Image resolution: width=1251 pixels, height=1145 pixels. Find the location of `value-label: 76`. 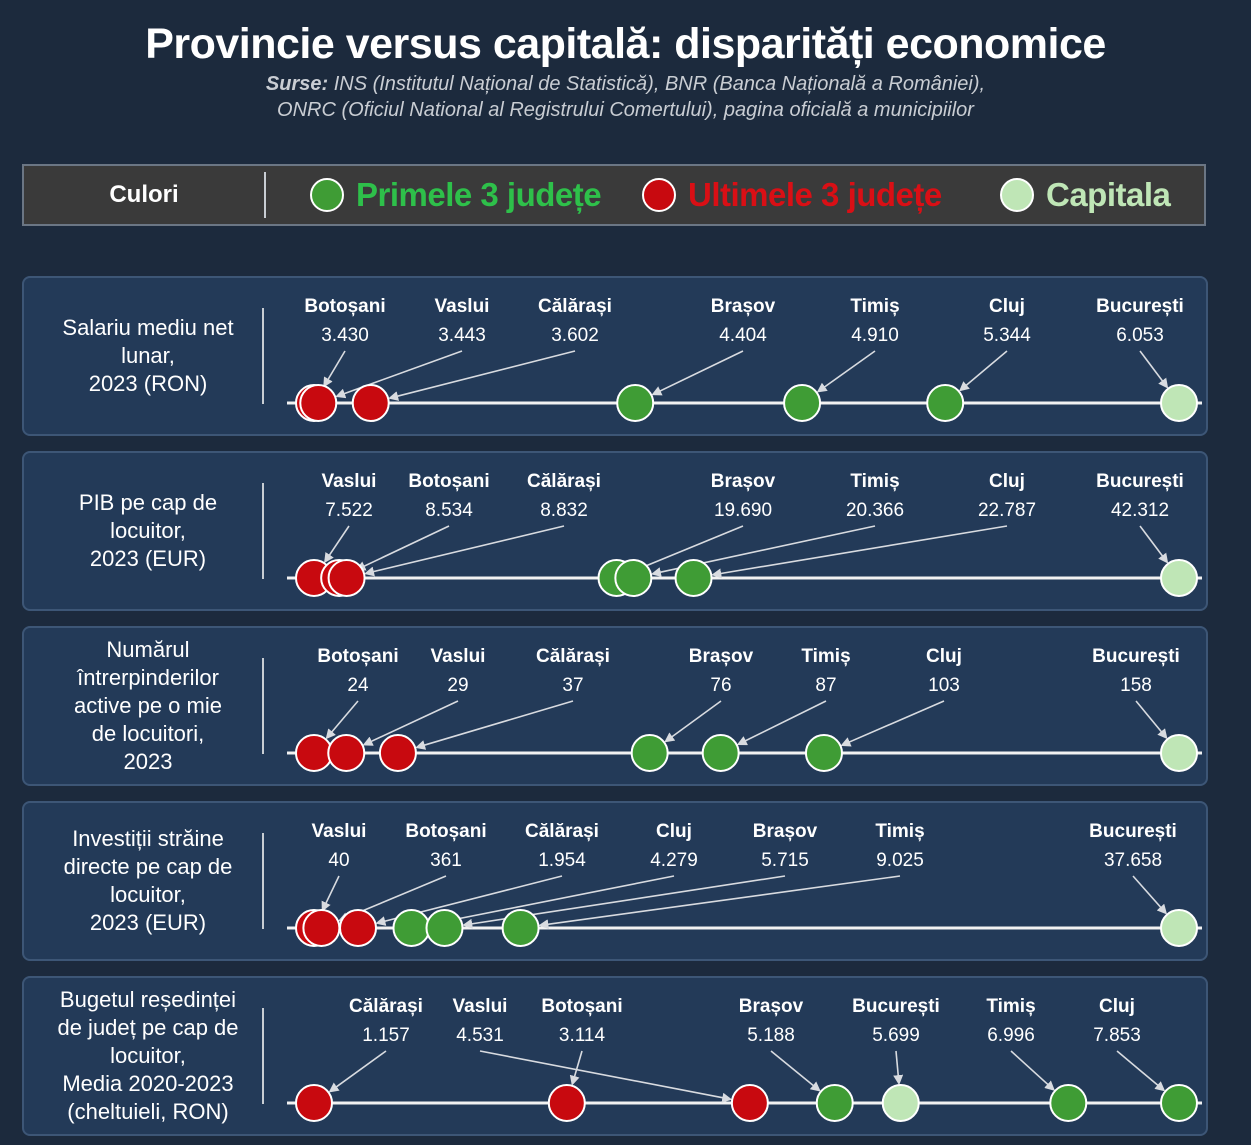

value-label: 76 is located at coordinates (720, 685).